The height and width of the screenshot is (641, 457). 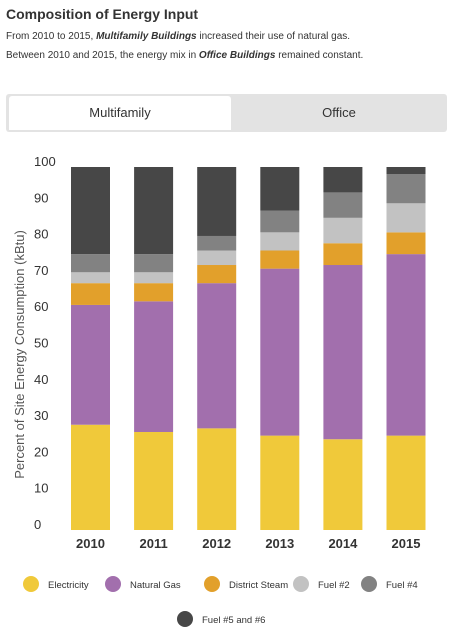 What do you see at coordinates (37, 524) in the screenshot?
I see `y-tick-label: 0` at bounding box center [37, 524].